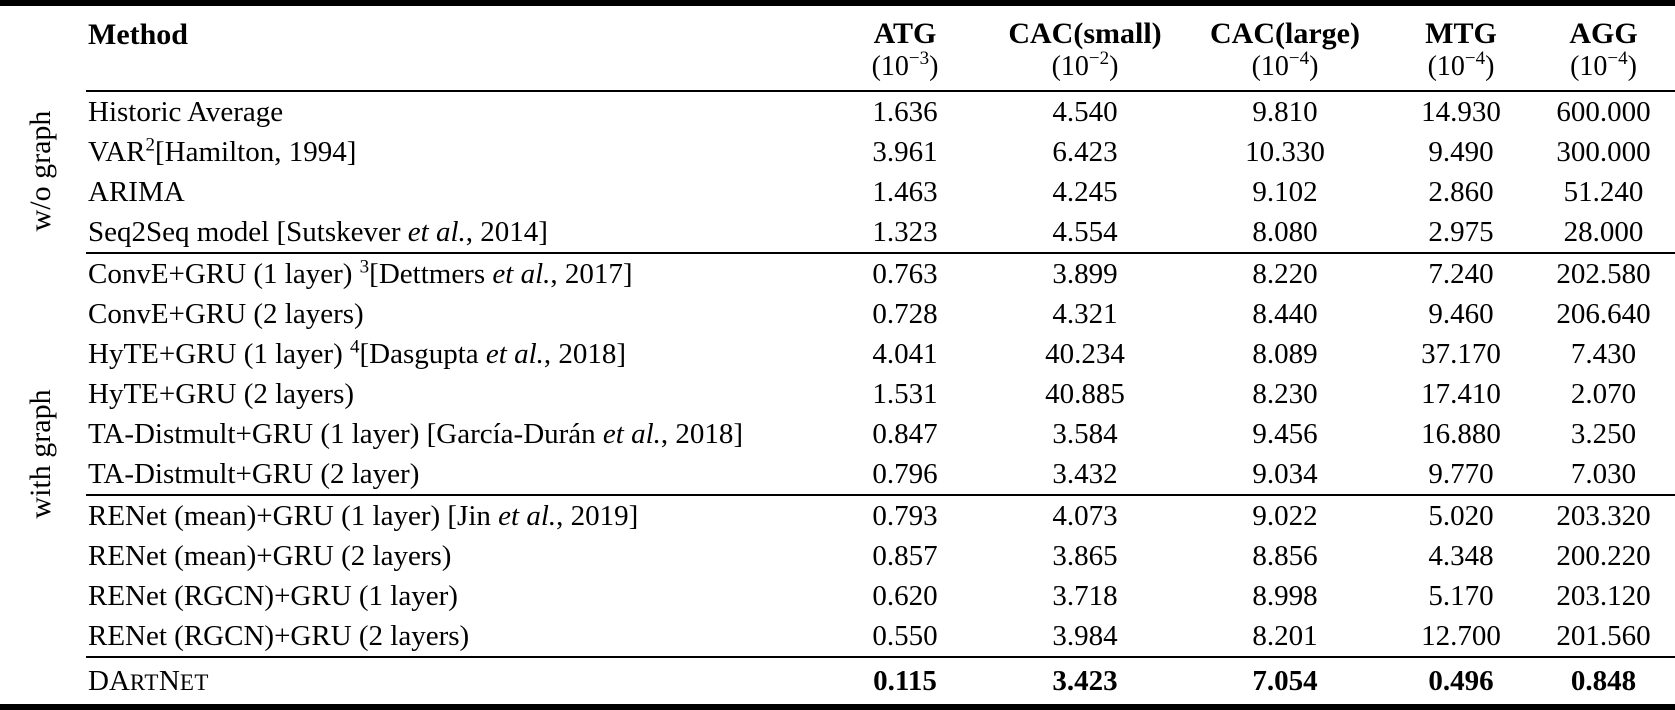  I want to click on value-cell: 3.961, so click(905, 152).